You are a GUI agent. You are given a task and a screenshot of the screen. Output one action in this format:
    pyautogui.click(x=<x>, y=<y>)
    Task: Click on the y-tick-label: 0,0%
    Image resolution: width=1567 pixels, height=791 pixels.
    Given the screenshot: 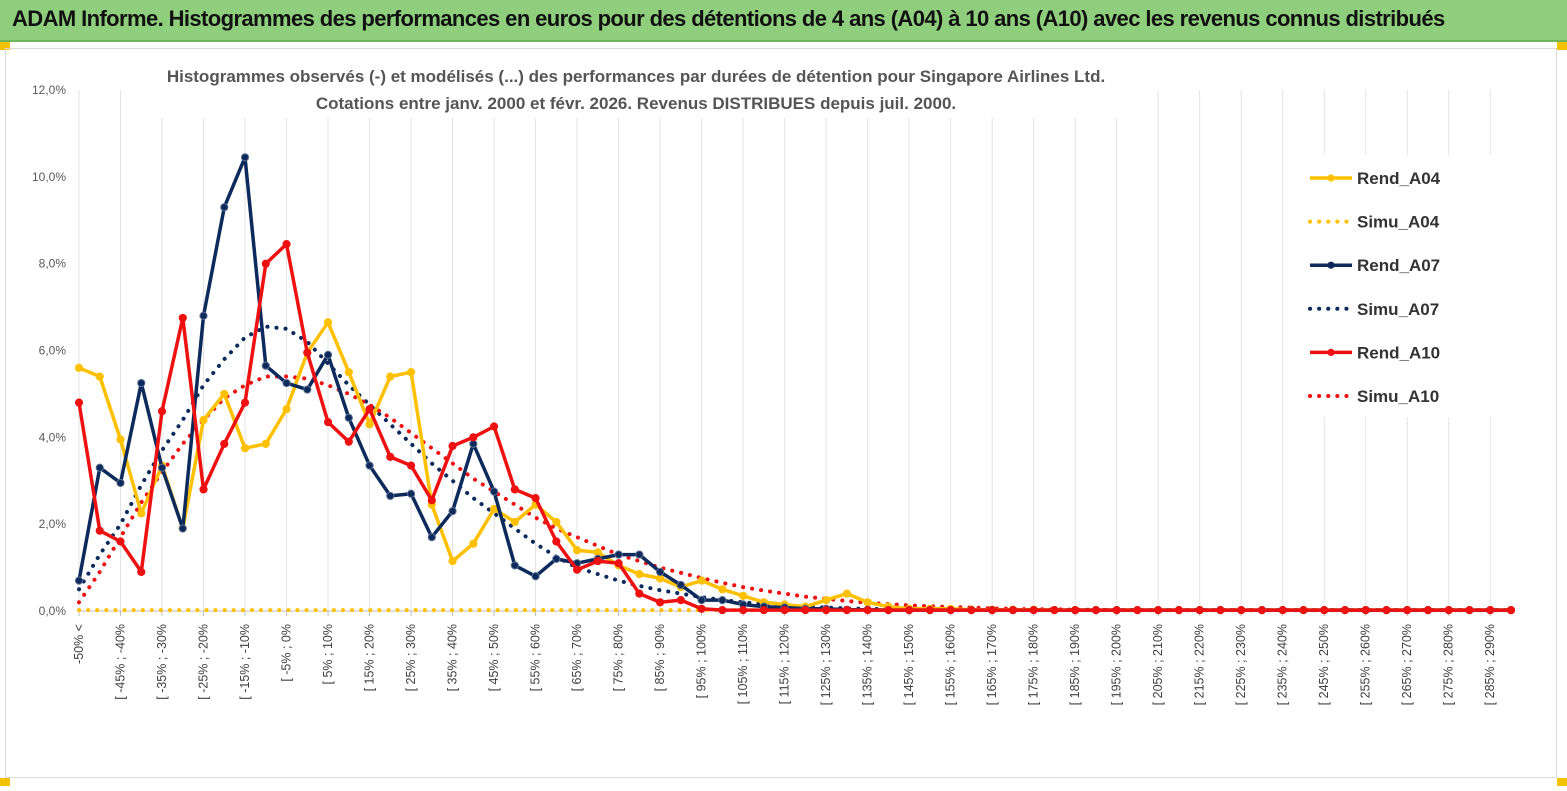 What is the action you would take?
    pyautogui.click(x=53, y=611)
    